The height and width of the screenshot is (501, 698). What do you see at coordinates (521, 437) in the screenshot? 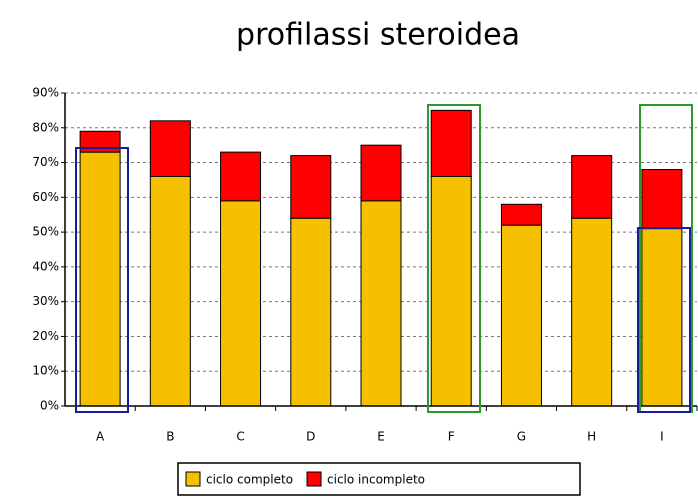
I see `x-tick-label: G` at bounding box center [521, 437].